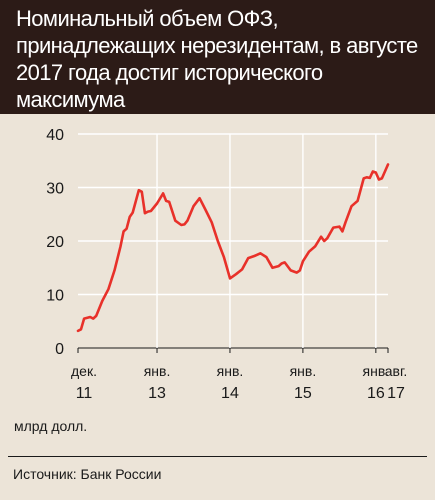 The height and width of the screenshot is (500, 435). I want to click on x-tick-label-2-line2: 14, so click(230, 393).